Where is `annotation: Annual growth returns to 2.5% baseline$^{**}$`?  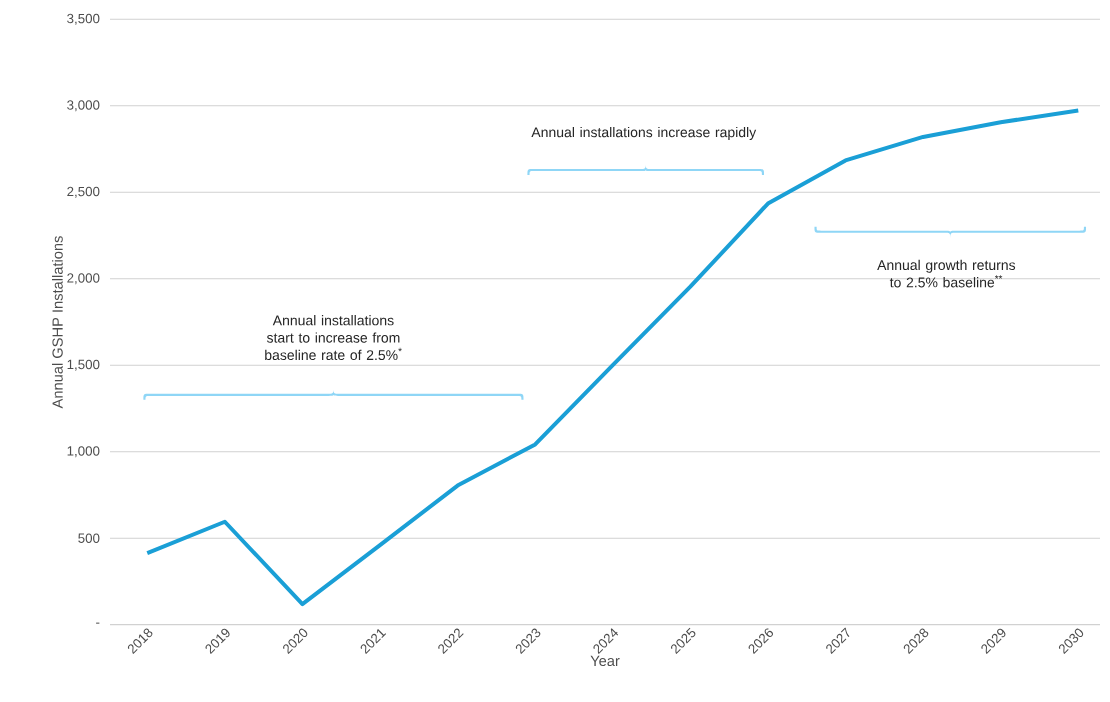 annotation: Annual growth returns to 2.5% baseline$^{**}$ is located at coordinates (946, 273).